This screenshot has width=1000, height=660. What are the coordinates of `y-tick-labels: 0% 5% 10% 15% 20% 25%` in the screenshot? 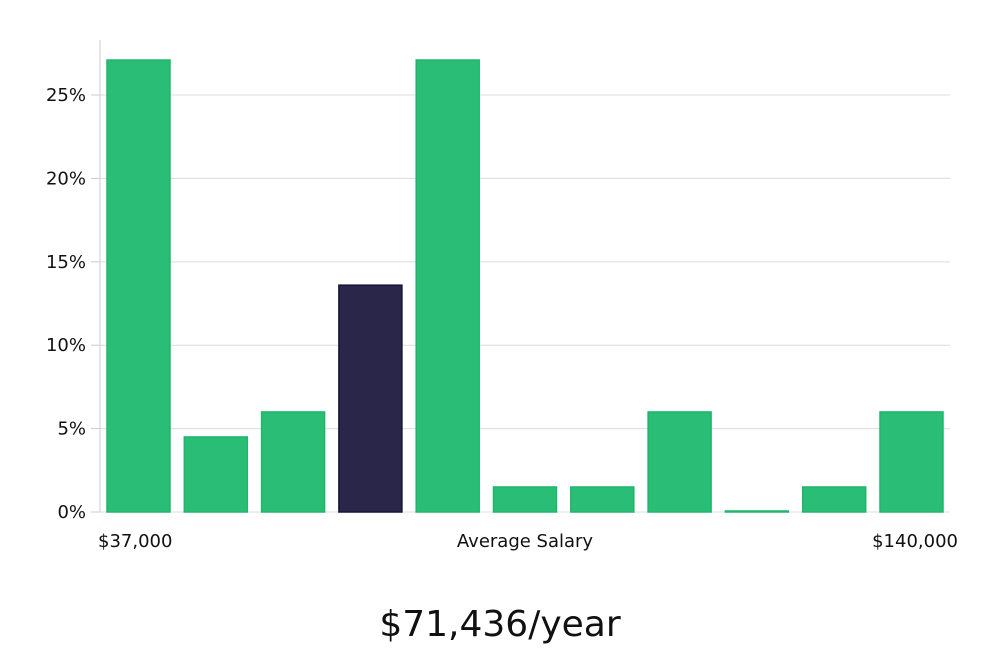 It's located at (66, 304).